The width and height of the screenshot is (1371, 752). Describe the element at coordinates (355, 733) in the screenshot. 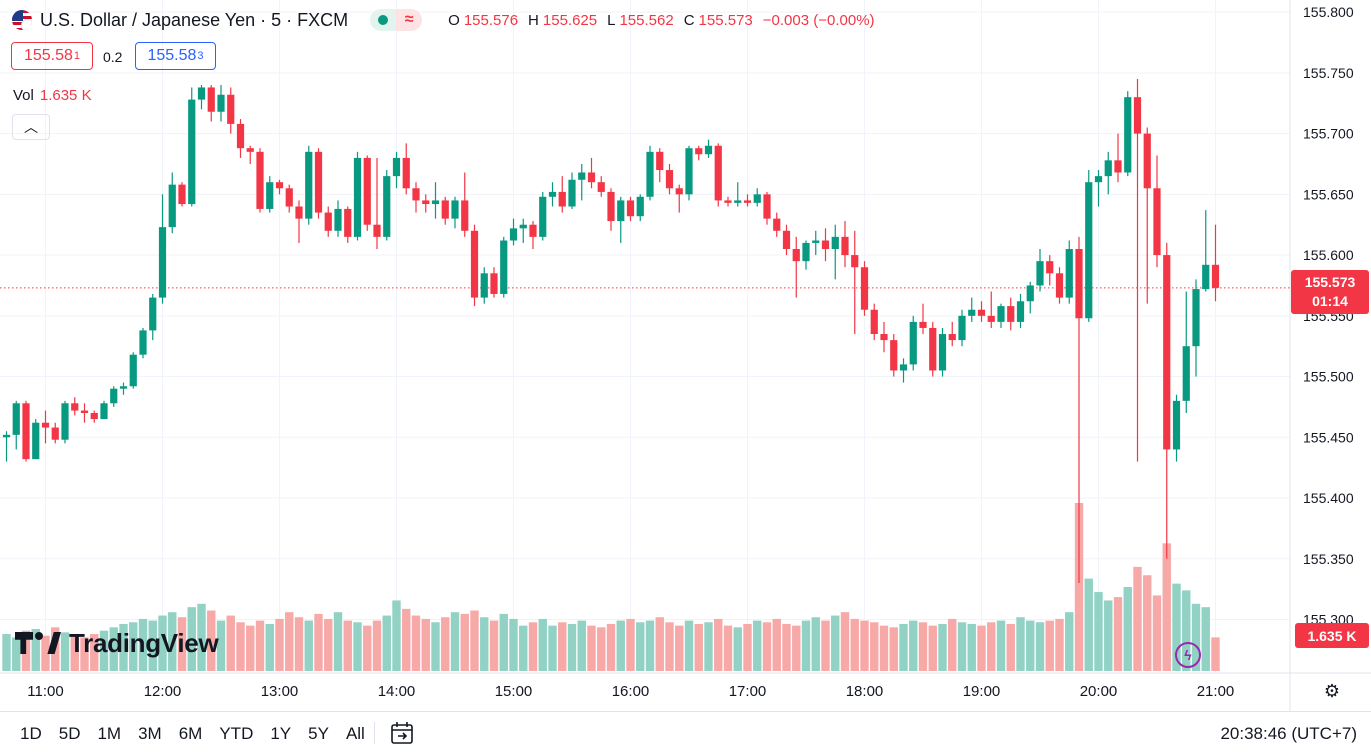

I see `range-all-button: All` at that location.